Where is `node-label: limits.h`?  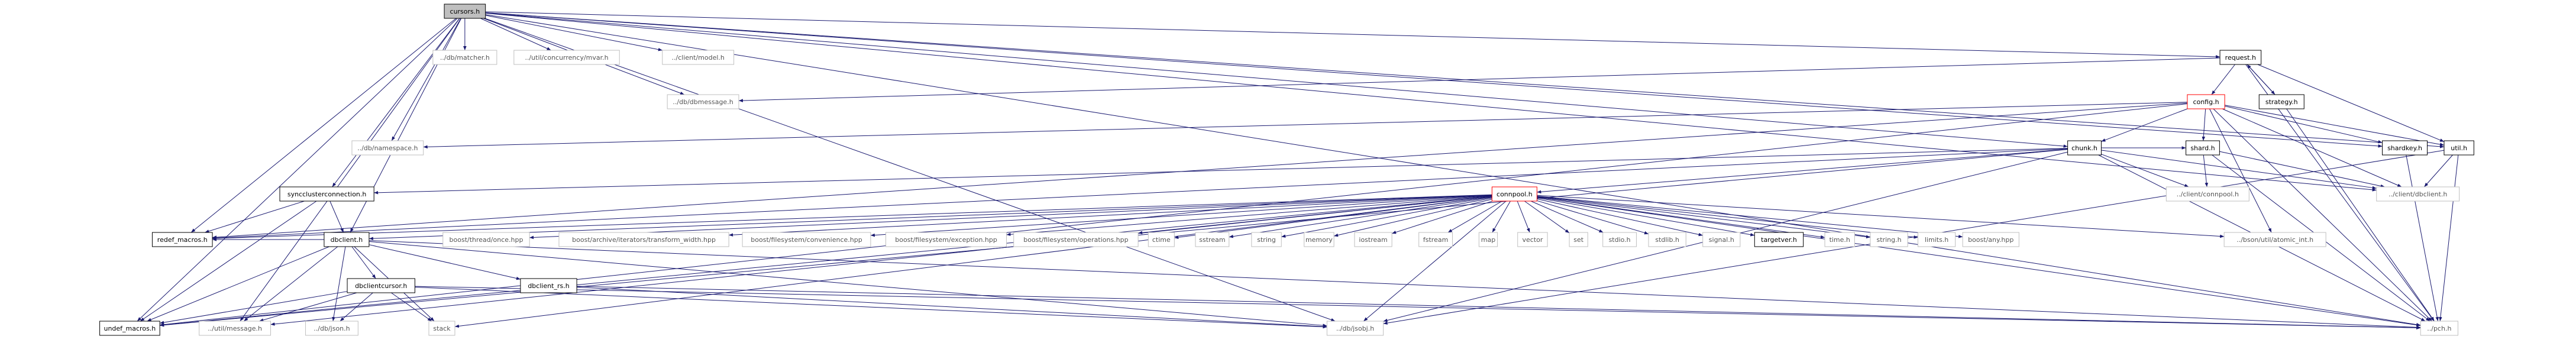 node-label: limits.h is located at coordinates (1936, 240).